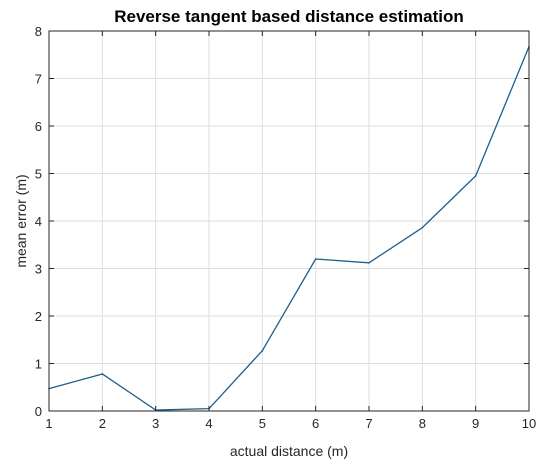 The height and width of the screenshot is (466, 550). I want to click on y-tick-label: 4, so click(38, 221).